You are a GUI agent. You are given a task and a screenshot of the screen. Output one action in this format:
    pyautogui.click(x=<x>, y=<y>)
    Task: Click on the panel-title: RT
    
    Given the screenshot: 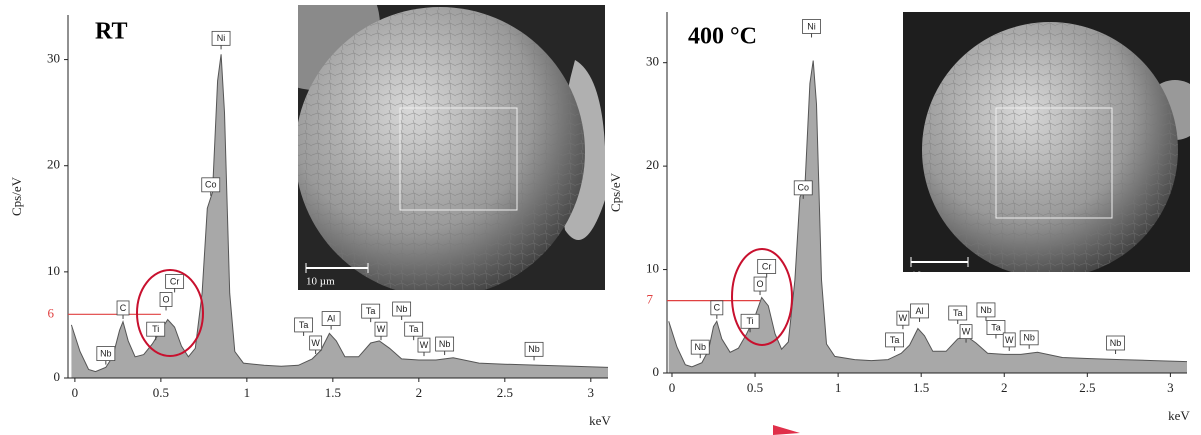 What is the action you would take?
    pyautogui.click(x=111, y=32)
    